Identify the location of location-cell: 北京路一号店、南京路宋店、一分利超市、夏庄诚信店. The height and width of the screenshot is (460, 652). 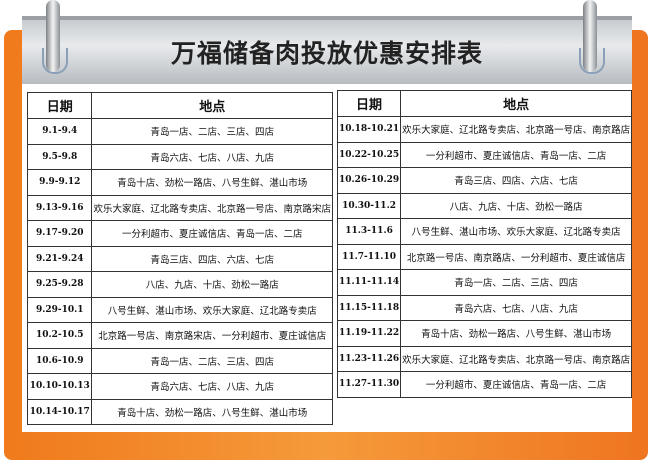
(212, 335).